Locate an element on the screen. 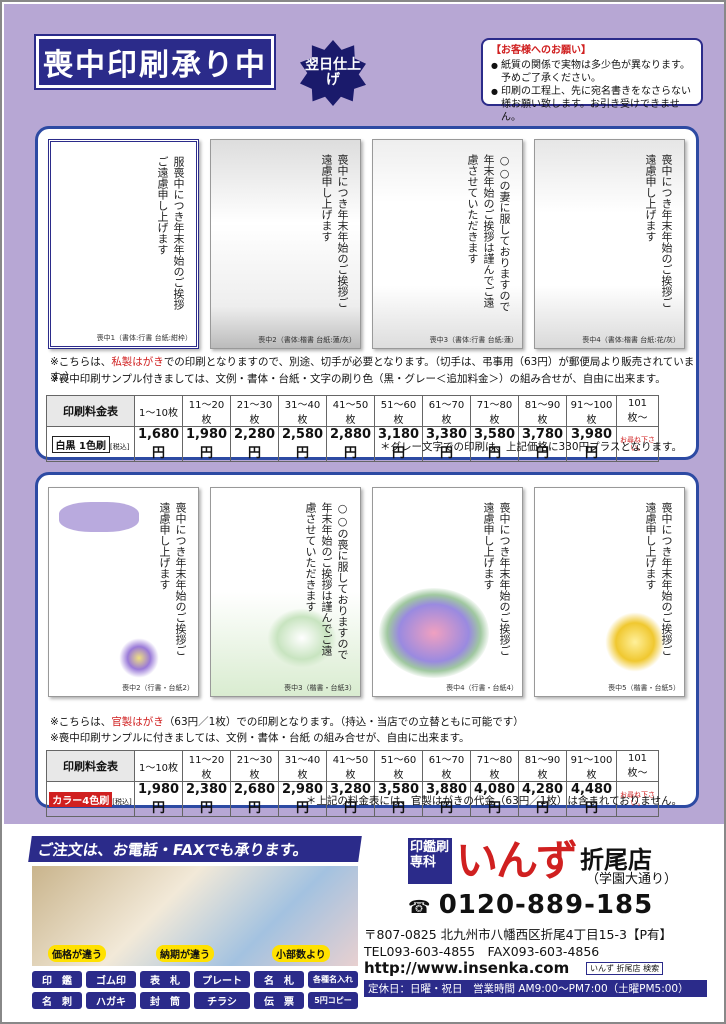 The image size is (726, 1024). card-caption: 喪中4（行書・台紙4） is located at coordinates (482, 688).